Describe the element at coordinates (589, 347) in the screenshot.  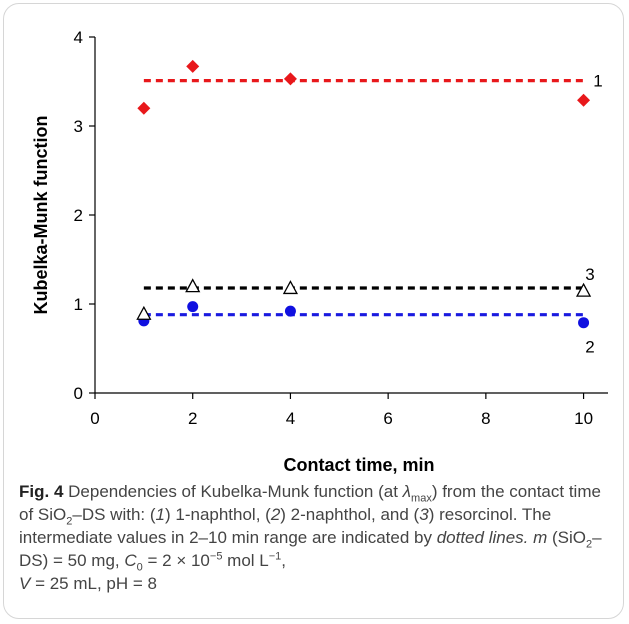
I see `series-label-2: 2` at that location.